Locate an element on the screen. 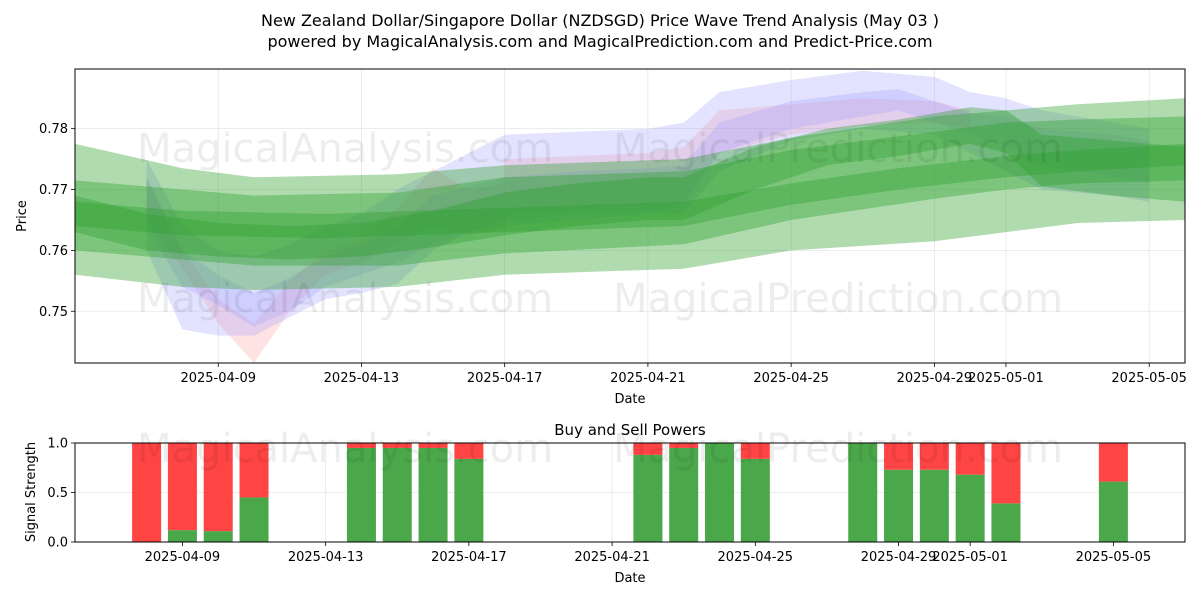 This screenshot has height=600, width=1200. signal-y-axis-label: Signal Strength is located at coordinates (31, 492).